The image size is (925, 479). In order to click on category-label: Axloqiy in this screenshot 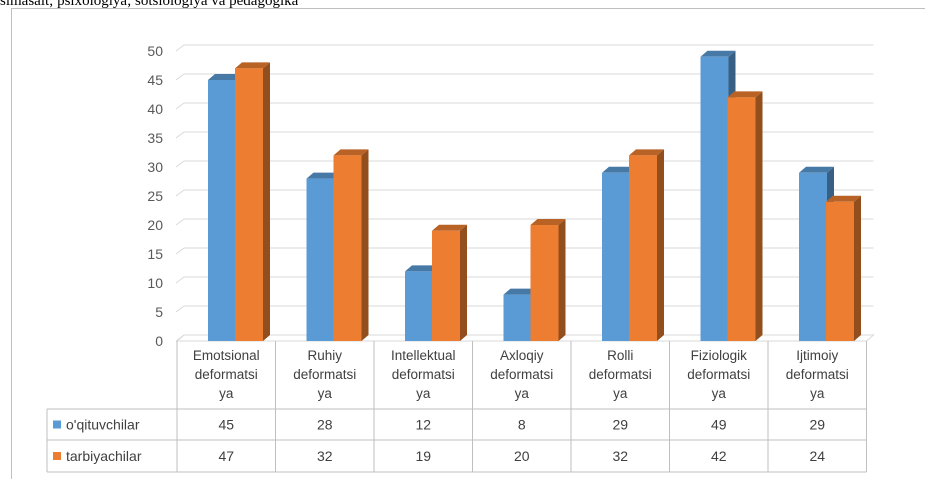, I will do `click(522, 355)`.